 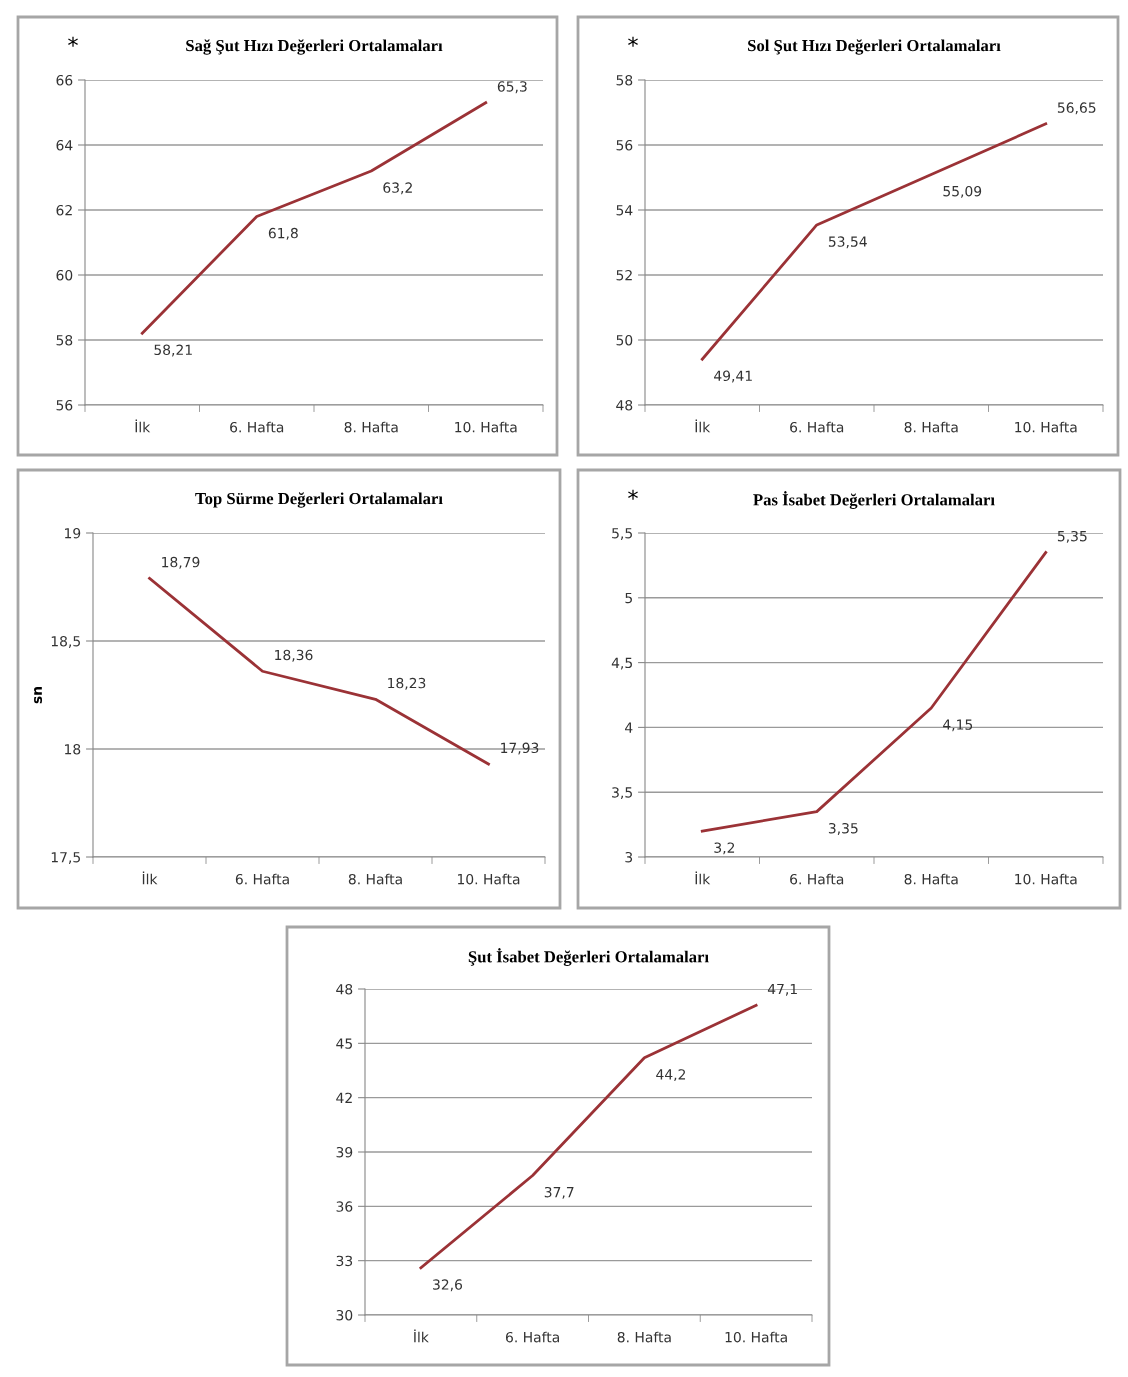 I want to click on y-tick-label: 4, so click(x=629, y=727).